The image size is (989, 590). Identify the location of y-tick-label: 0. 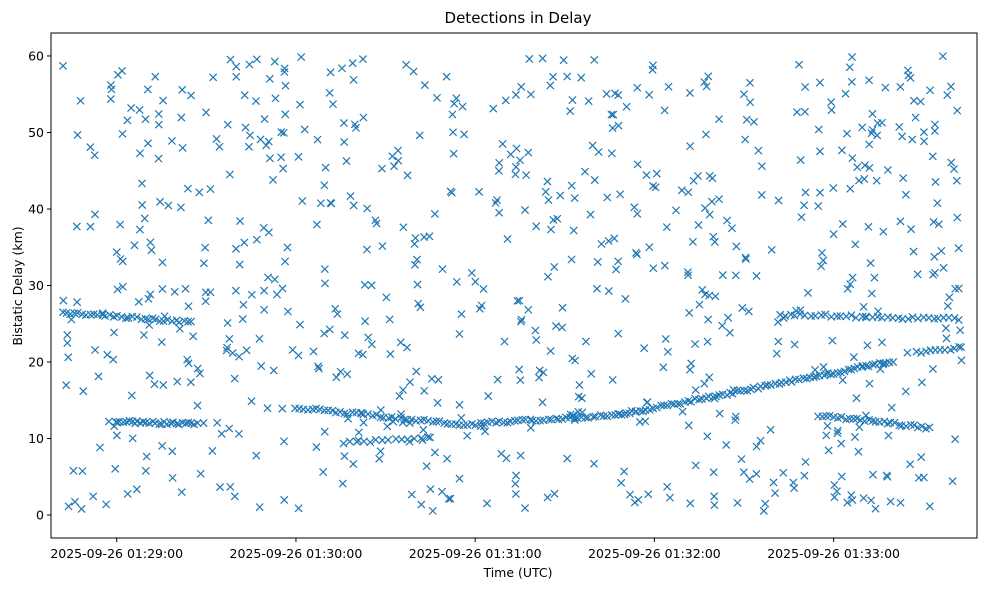
(40, 515).